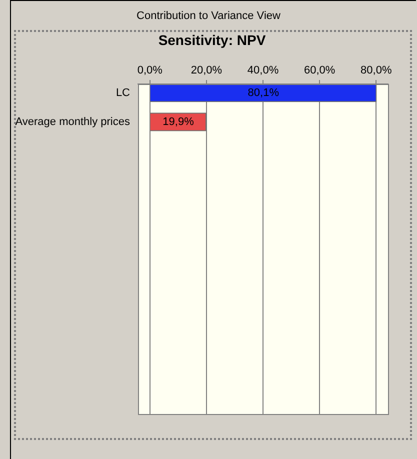 The height and width of the screenshot is (459, 417). What do you see at coordinates (376, 70) in the screenshot?
I see `x-tick-label: 80,0%` at bounding box center [376, 70].